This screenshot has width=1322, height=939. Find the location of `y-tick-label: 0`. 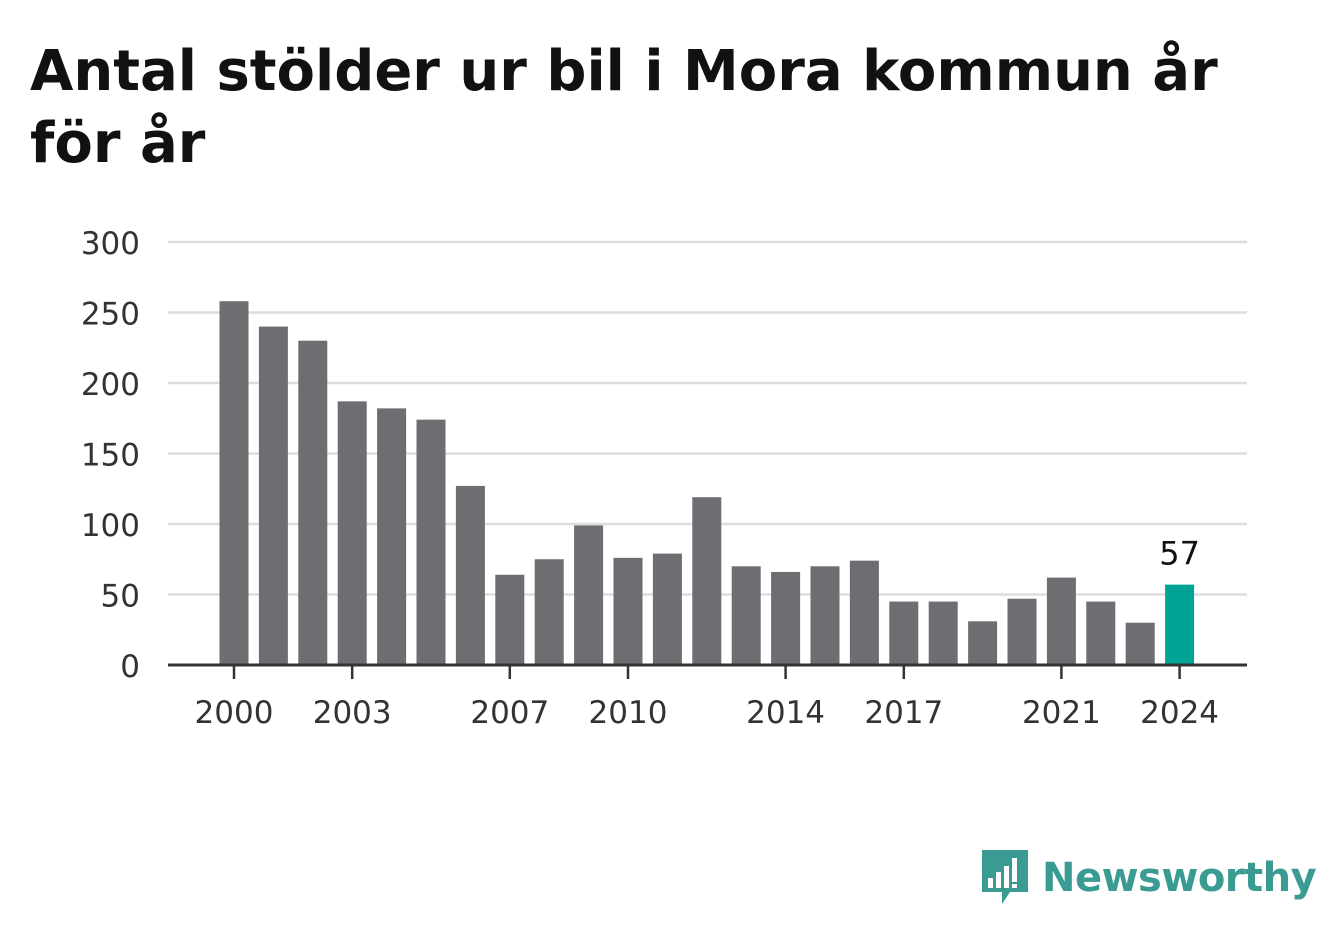

y-tick-label: 0 is located at coordinates (130, 667).